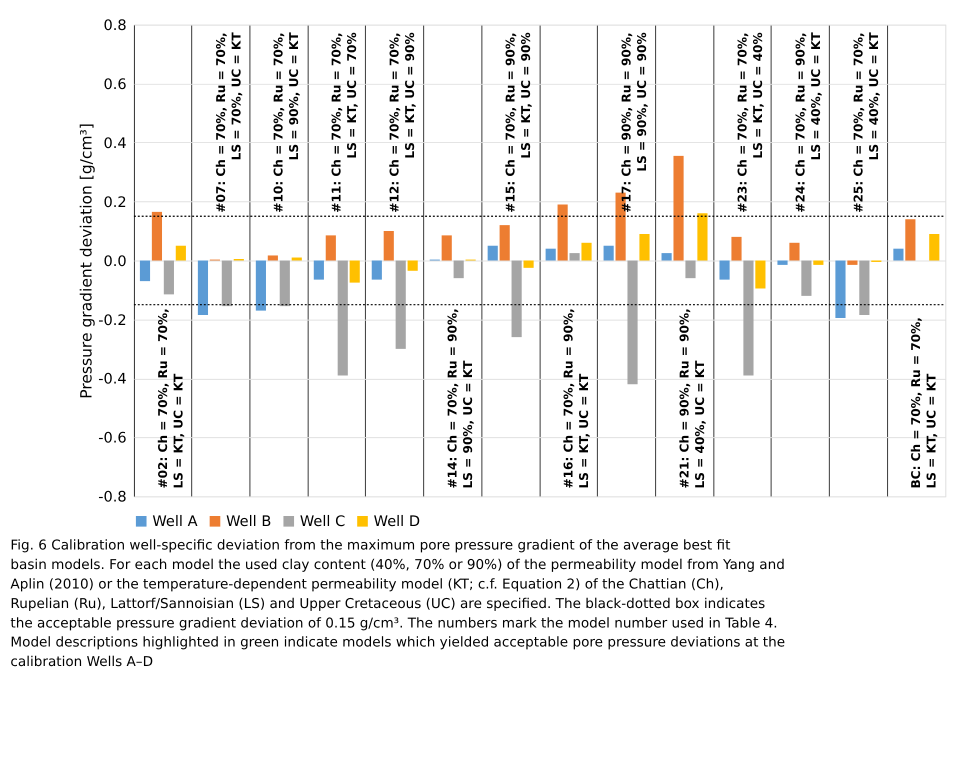  Describe the element at coordinates (924, 403) in the screenshot. I see `annotation: BC: Ch = 70%, Ru = 70%, LS = KT, UC = KT` at that location.